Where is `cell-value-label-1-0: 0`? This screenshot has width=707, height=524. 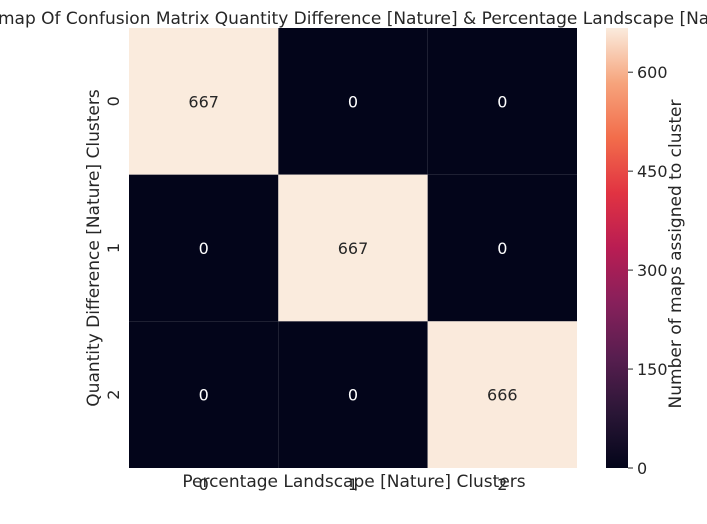
cell-value-label-1-0: 0 is located at coordinates (204, 248).